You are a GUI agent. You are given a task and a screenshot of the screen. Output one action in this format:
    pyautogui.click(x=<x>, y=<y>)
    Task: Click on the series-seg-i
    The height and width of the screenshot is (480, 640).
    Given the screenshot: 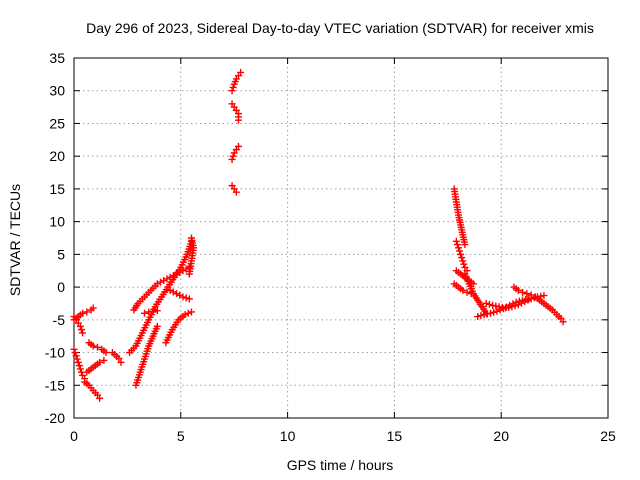 What is the action you would take?
    pyautogui.click(x=161, y=288)
    